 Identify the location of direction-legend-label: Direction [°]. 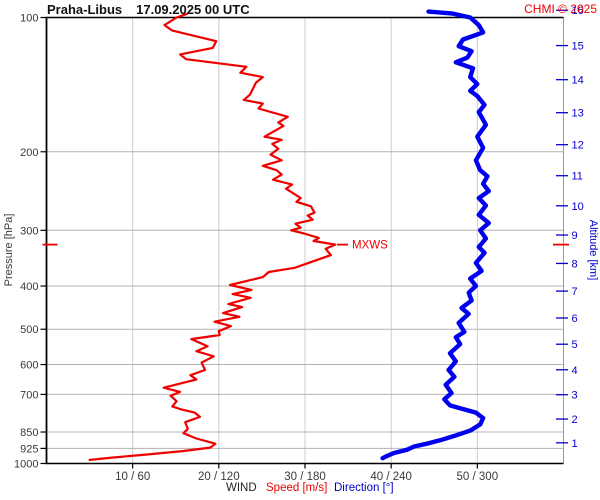
(364, 488).